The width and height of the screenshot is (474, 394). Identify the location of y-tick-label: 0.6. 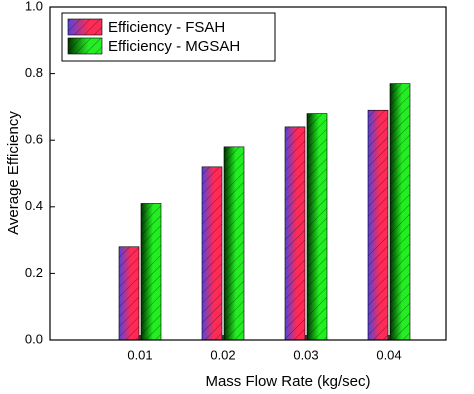
(34, 139).